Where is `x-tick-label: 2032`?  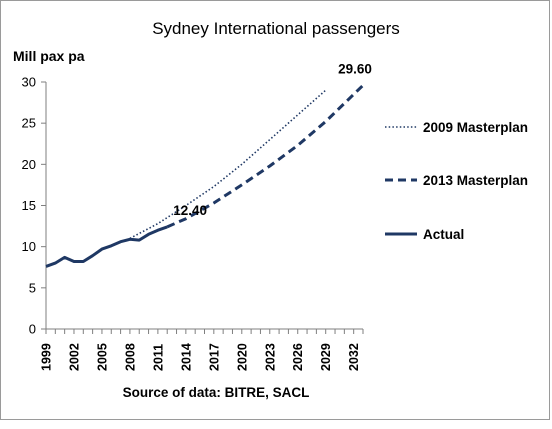
x-tick-label: 2032 is located at coordinates (354, 357).